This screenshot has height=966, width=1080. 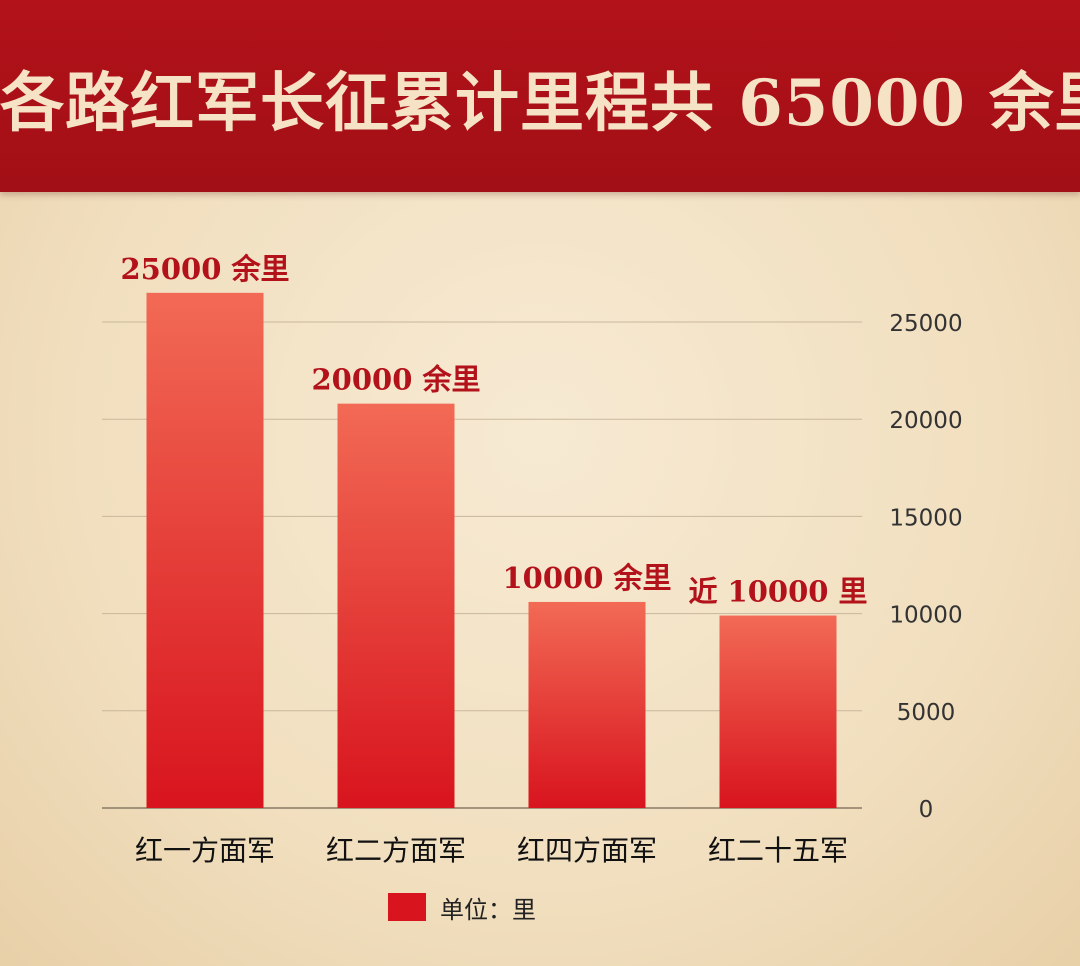 I want to click on x-tick-label: 红二方面军, so click(x=396, y=850).